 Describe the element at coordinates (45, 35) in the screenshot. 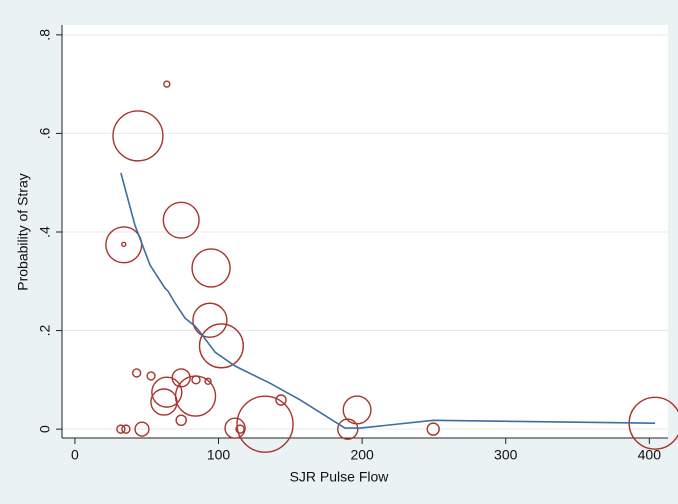

I see `y-tick-label: .8` at that location.